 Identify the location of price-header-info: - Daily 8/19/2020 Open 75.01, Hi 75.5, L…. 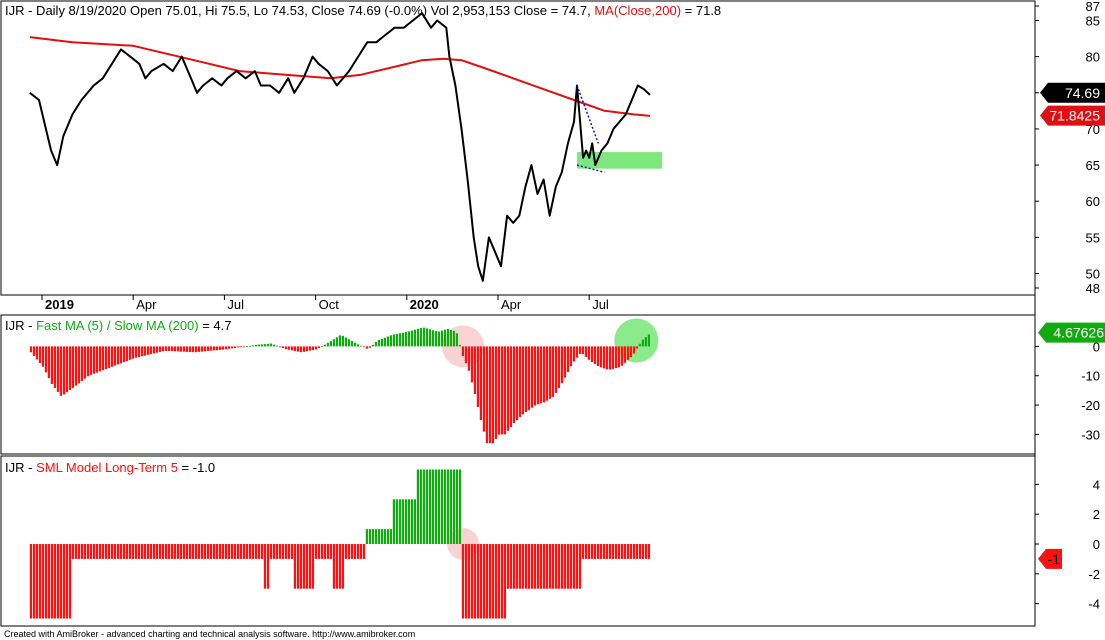
(310, 10).